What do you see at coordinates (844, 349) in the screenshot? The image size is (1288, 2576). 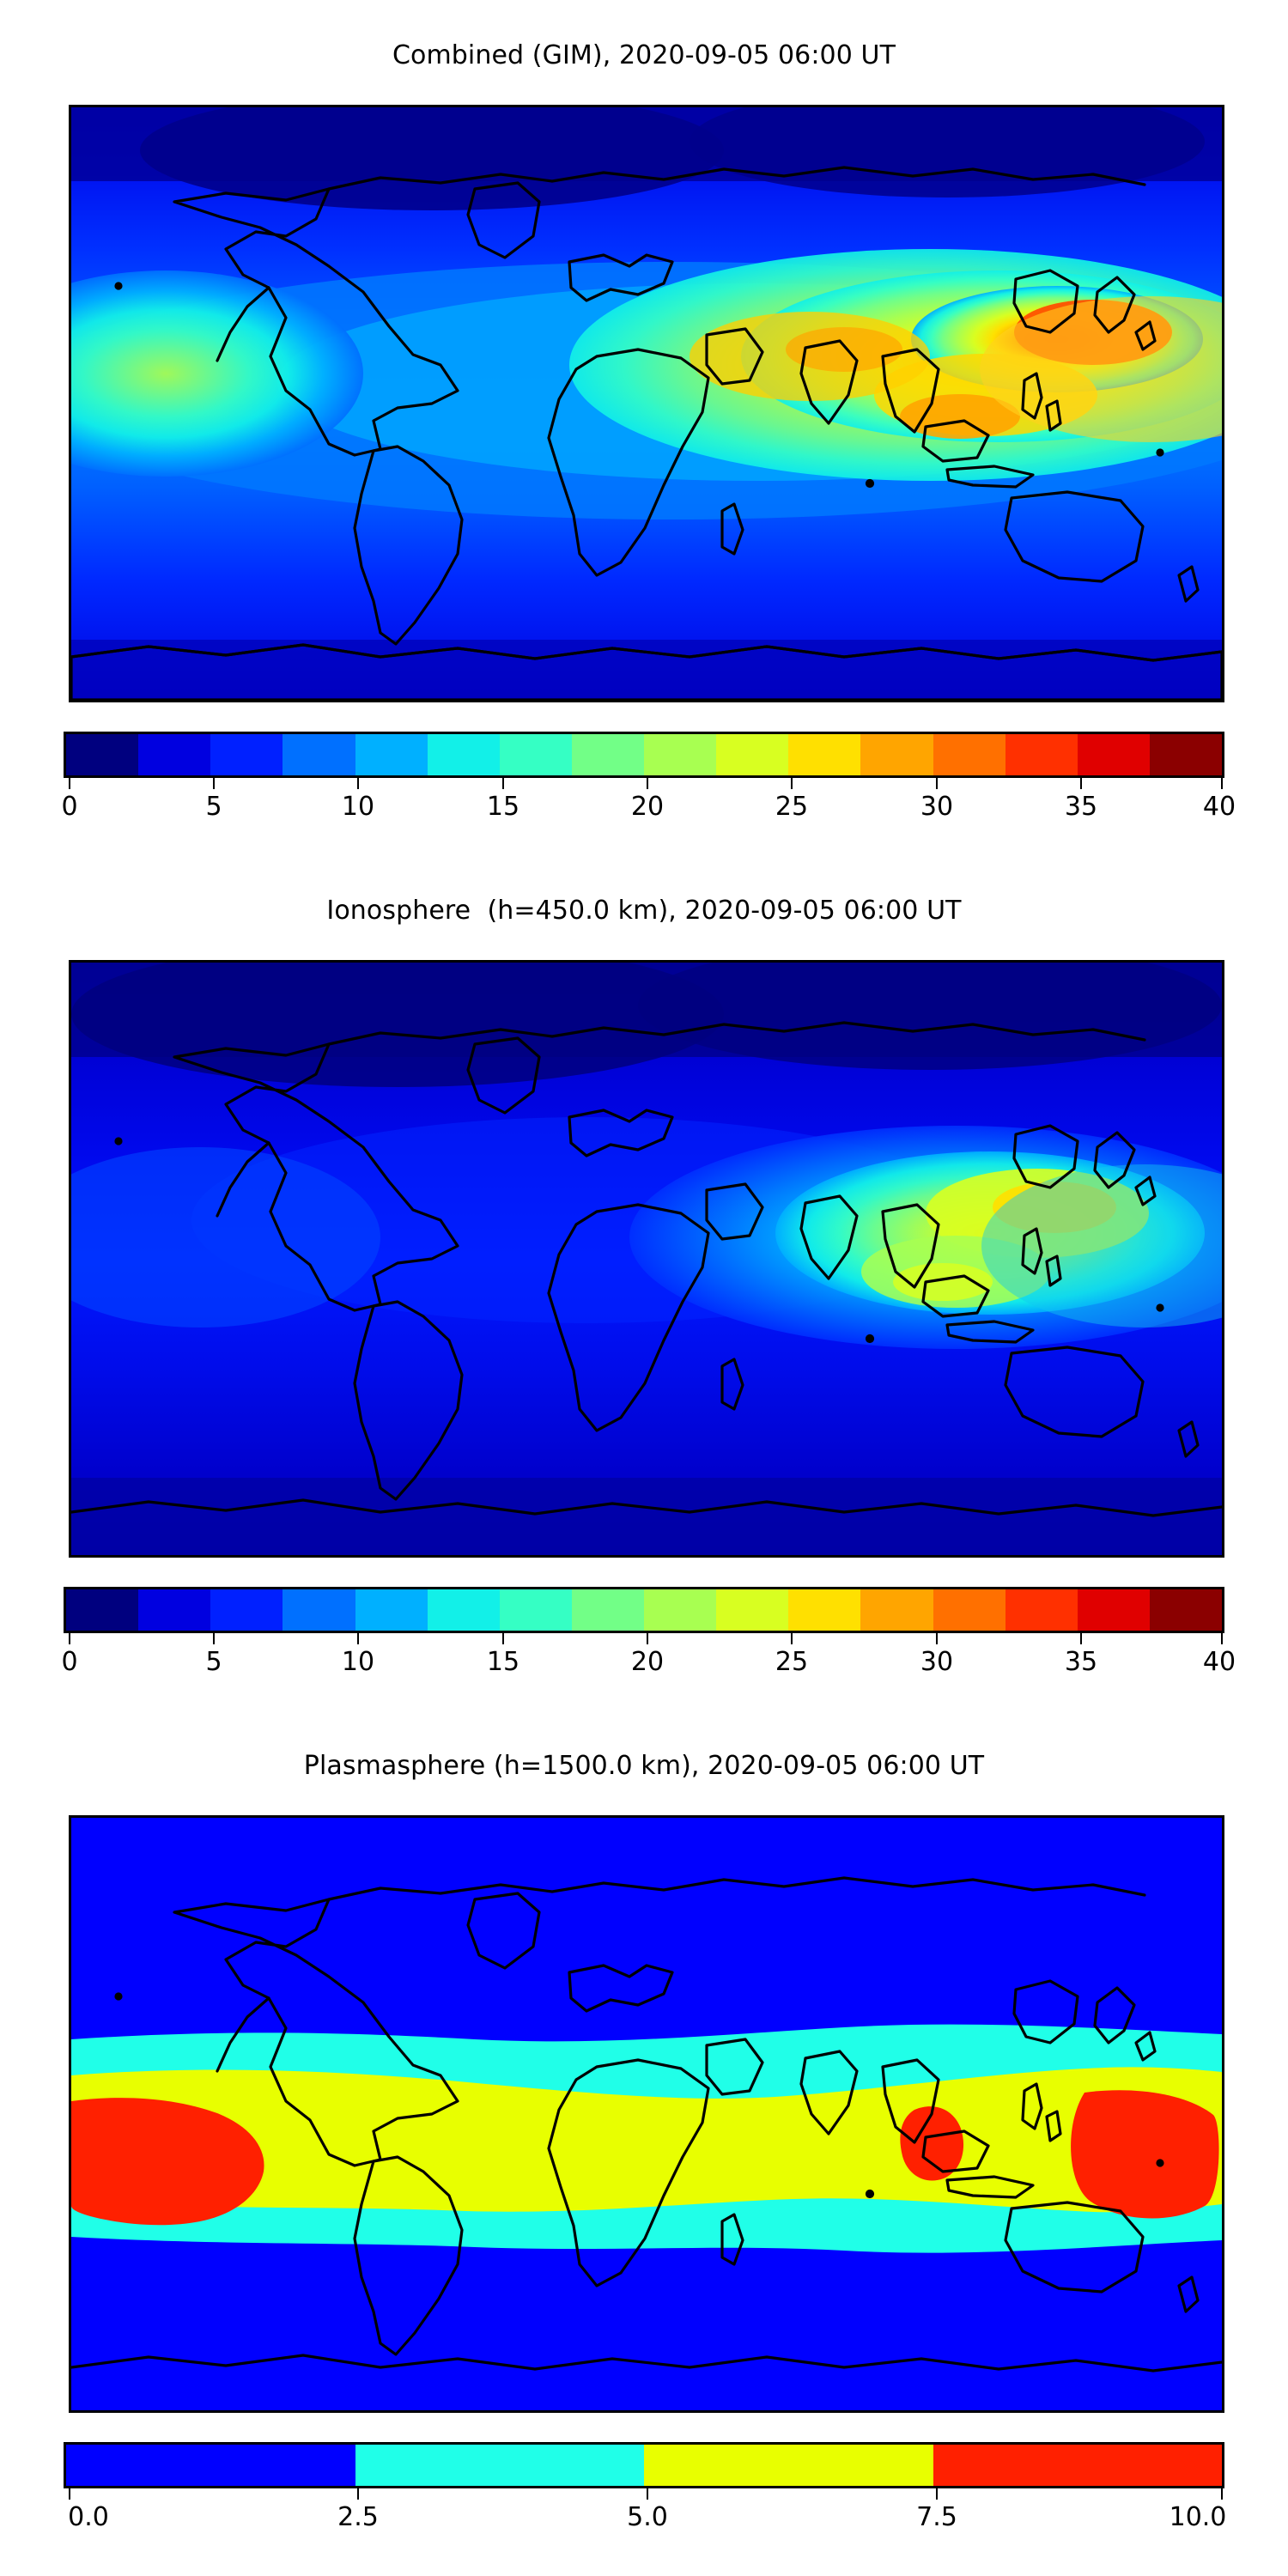 I see `anomaly-peak-india` at bounding box center [844, 349].